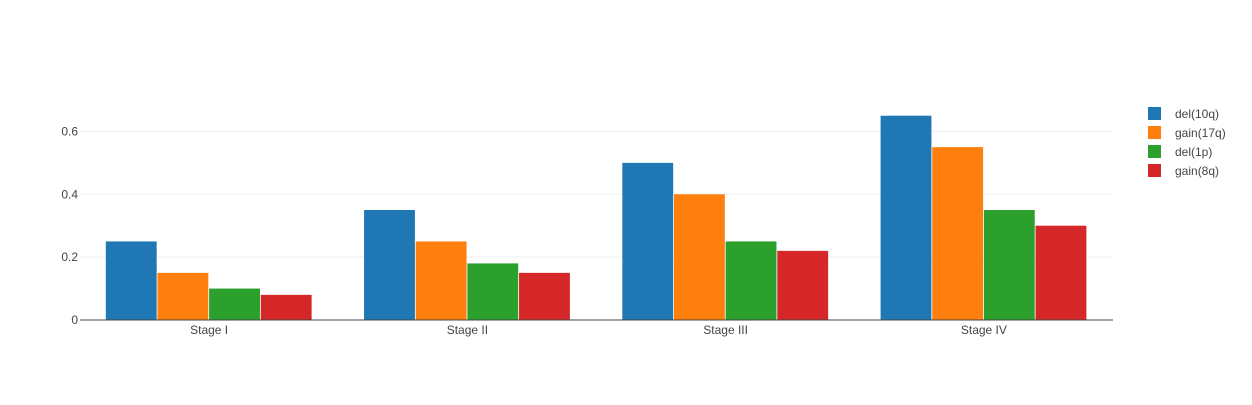  What do you see at coordinates (389, 265) in the screenshot?
I see `bar-del-10q--stage-ii` at bounding box center [389, 265].